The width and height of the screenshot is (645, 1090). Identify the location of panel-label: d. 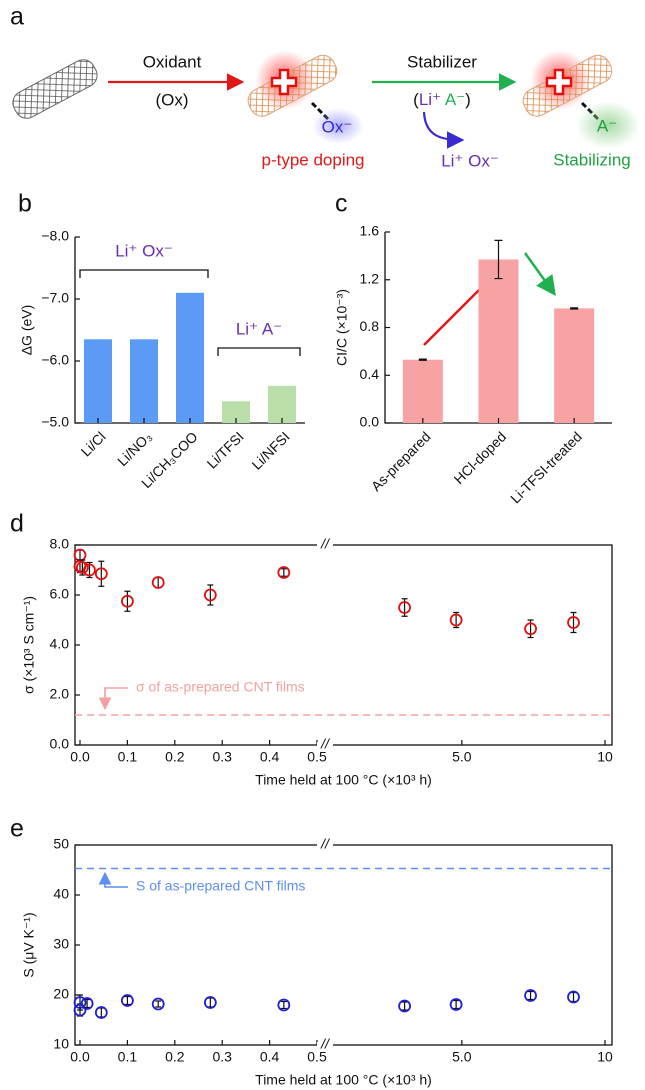
(17, 524).